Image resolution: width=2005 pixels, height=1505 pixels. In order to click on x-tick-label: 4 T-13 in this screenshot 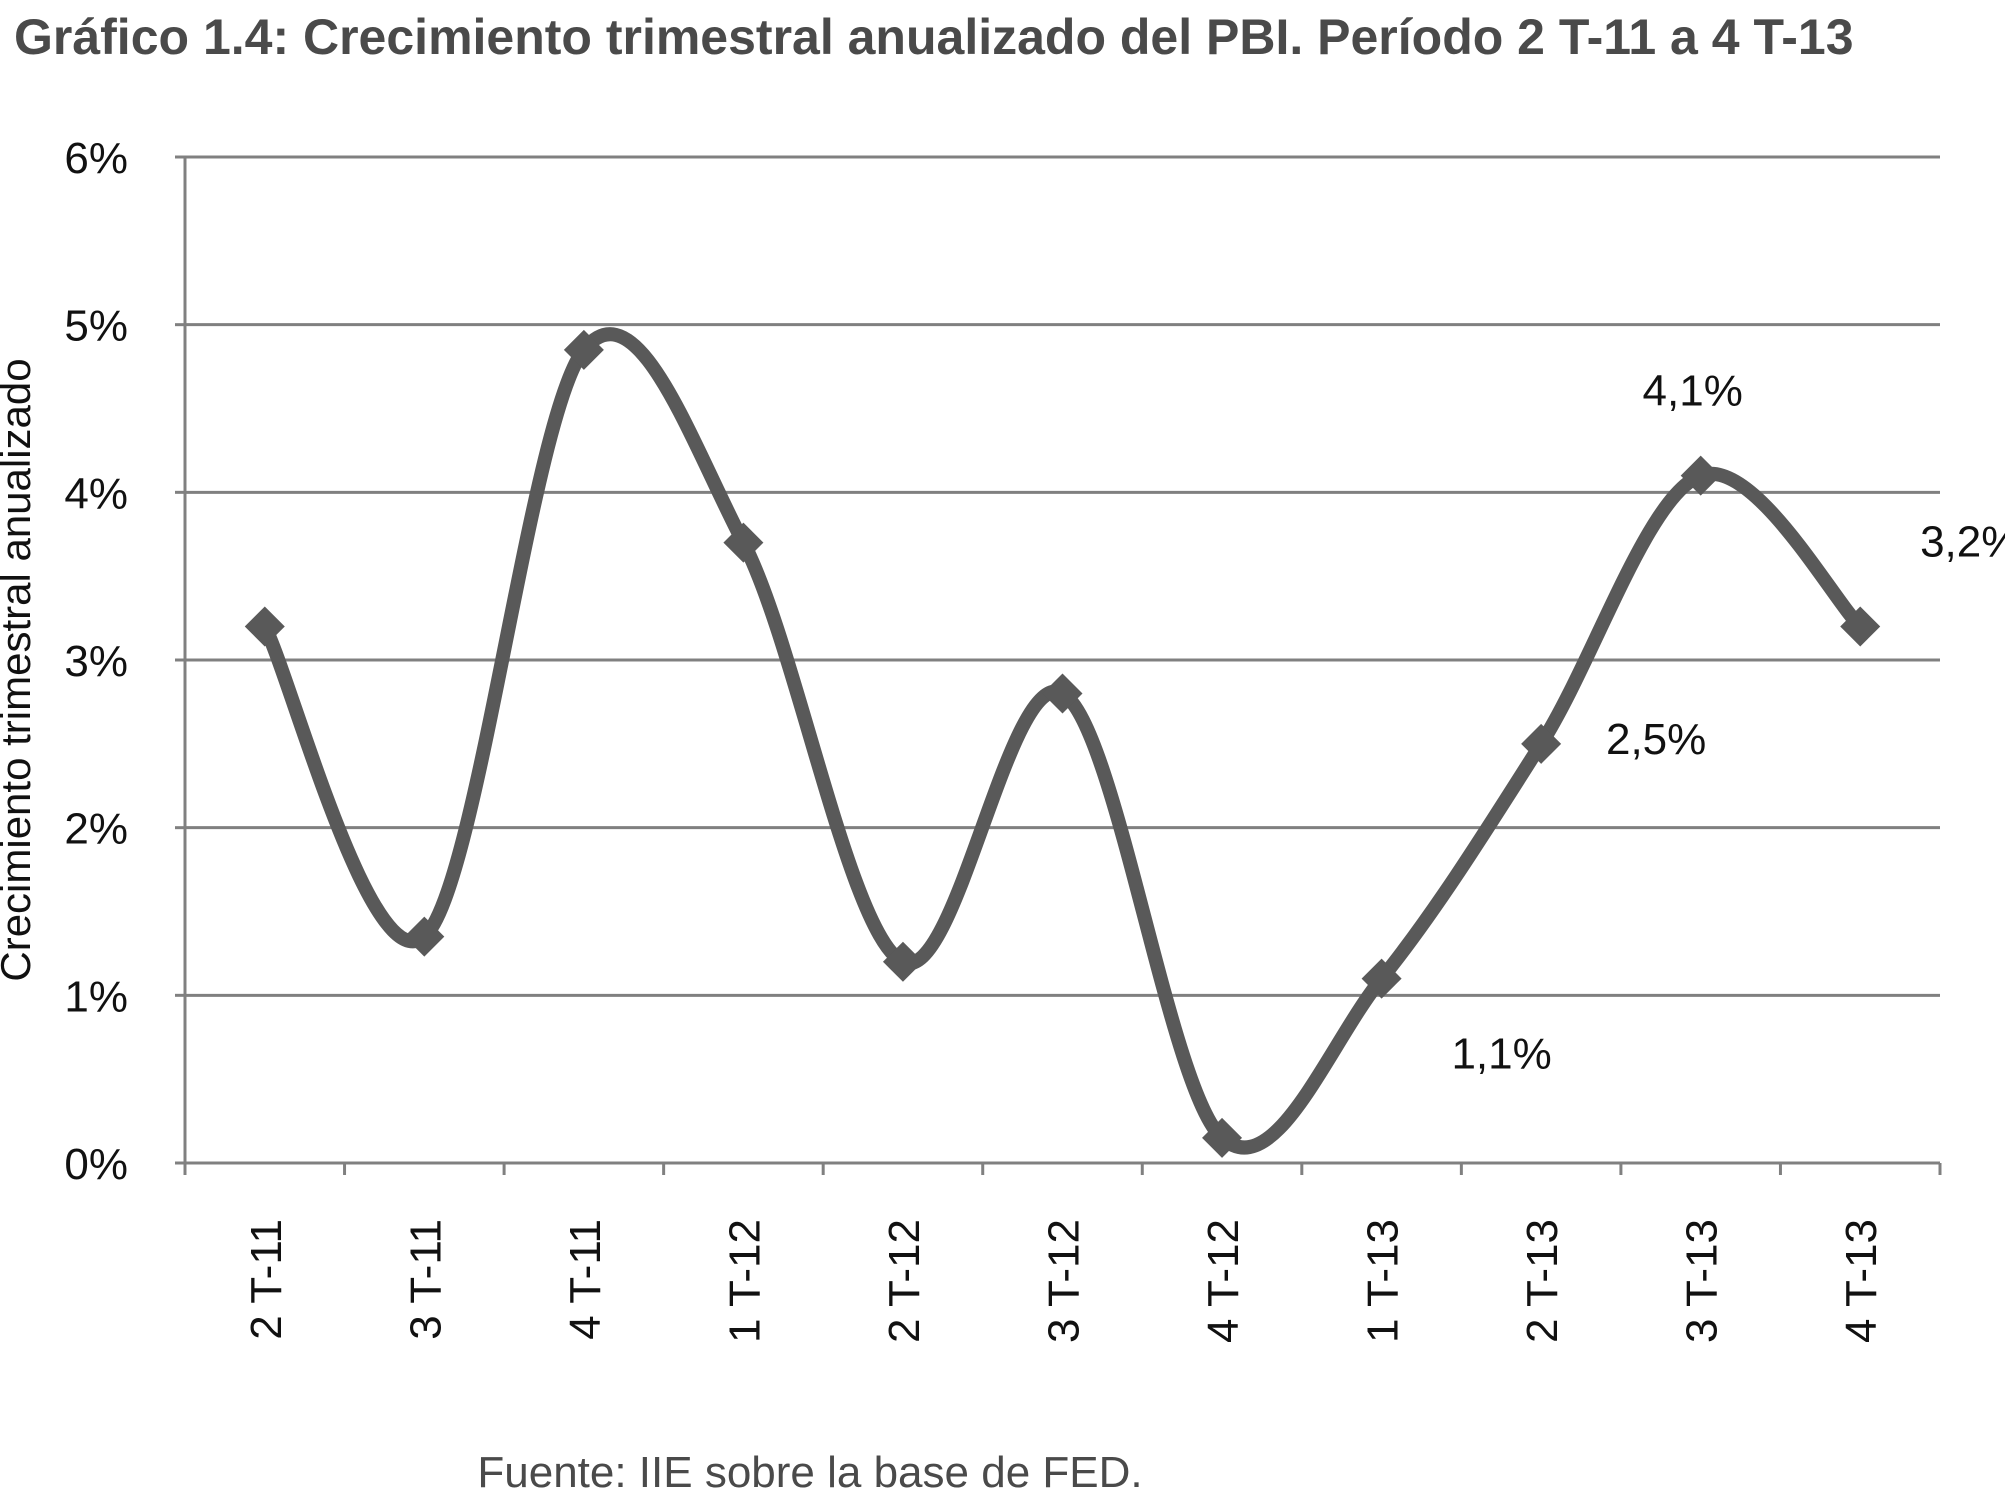, I will do `click(1861, 1281)`.